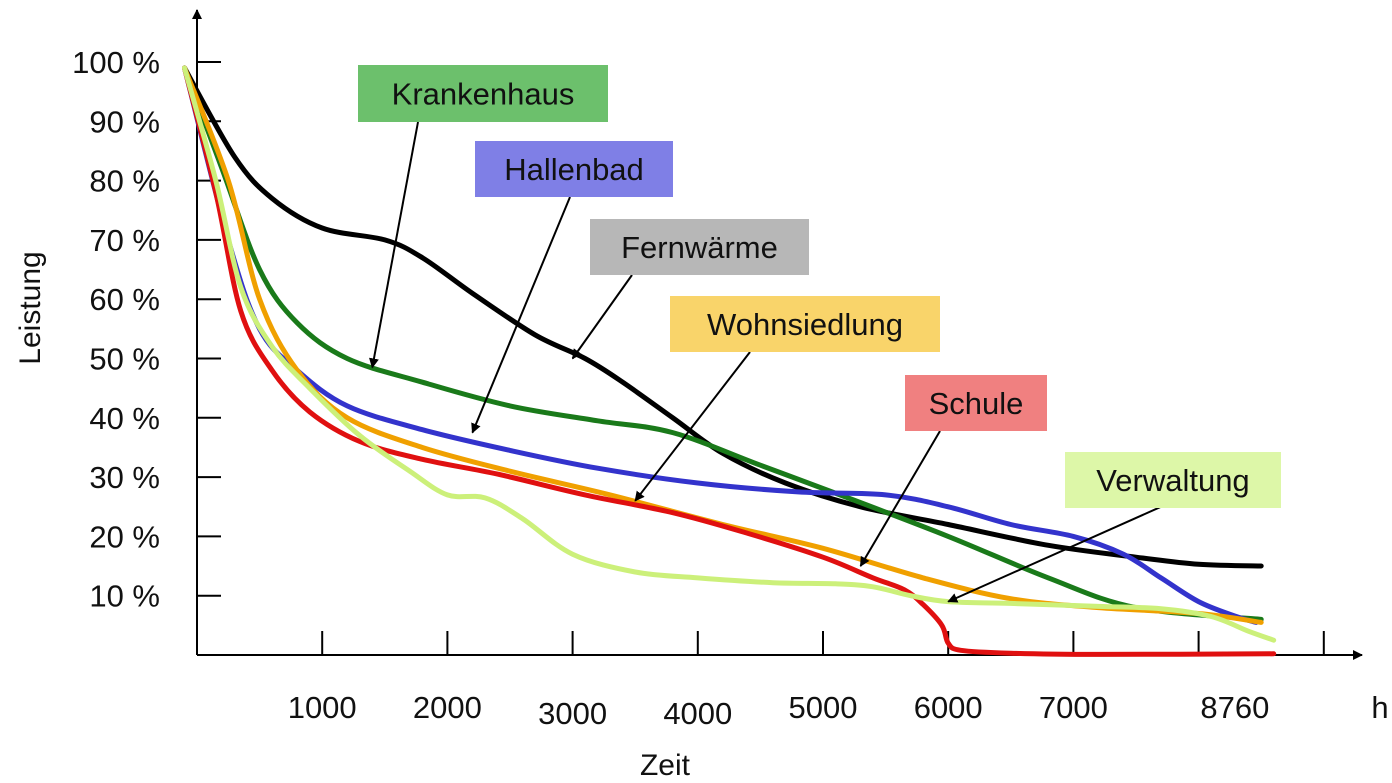 The height and width of the screenshot is (783, 1392). I want to click on callout-arrow-hallenbad, so click(521, 315).